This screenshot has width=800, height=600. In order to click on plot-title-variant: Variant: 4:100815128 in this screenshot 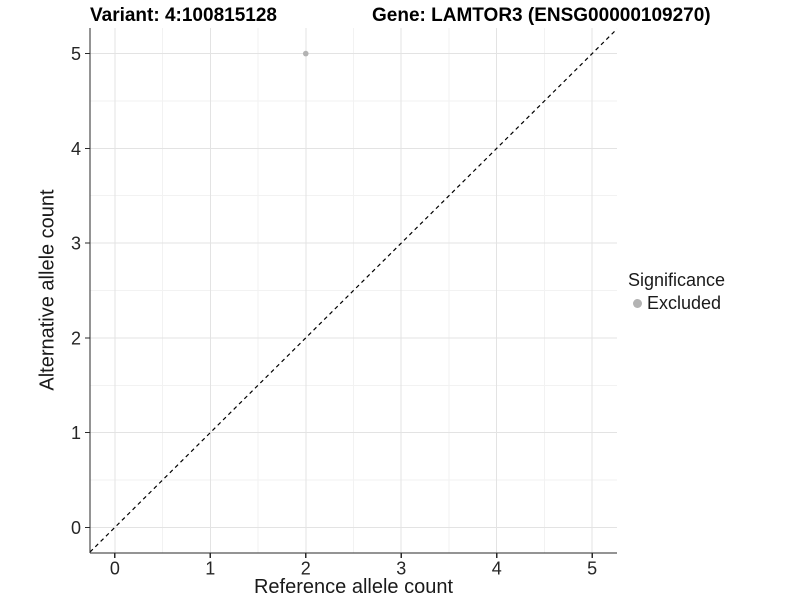, I will do `click(183, 15)`.